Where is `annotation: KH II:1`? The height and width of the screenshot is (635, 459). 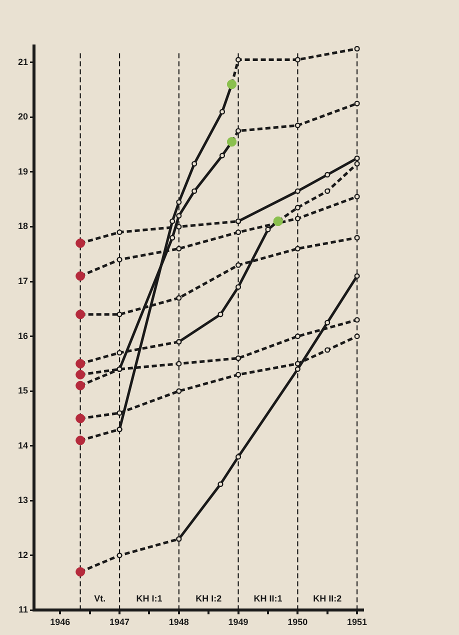 annotation: KH II:1 is located at coordinates (268, 599).